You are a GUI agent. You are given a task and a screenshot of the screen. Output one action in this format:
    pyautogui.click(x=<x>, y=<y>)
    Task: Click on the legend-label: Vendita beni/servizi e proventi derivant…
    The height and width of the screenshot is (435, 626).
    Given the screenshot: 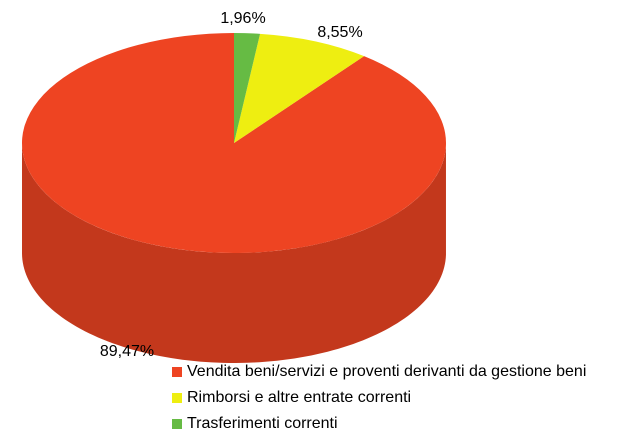 What is the action you would take?
    pyautogui.click(x=386, y=371)
    